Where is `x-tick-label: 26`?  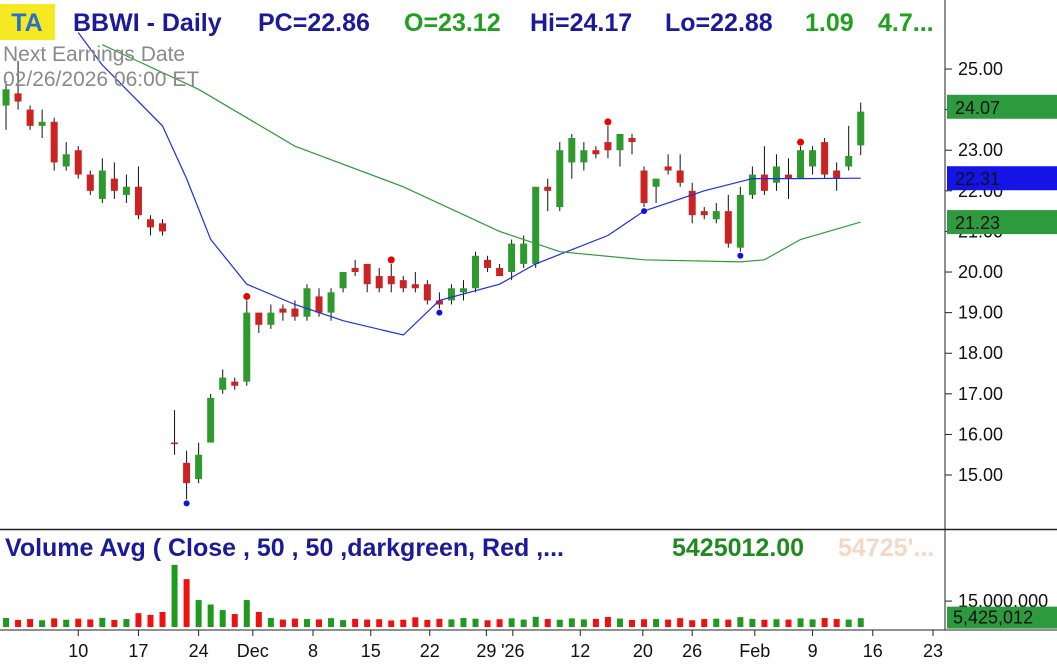
x-tick-label: 26 is located at coordinates (692, 651).